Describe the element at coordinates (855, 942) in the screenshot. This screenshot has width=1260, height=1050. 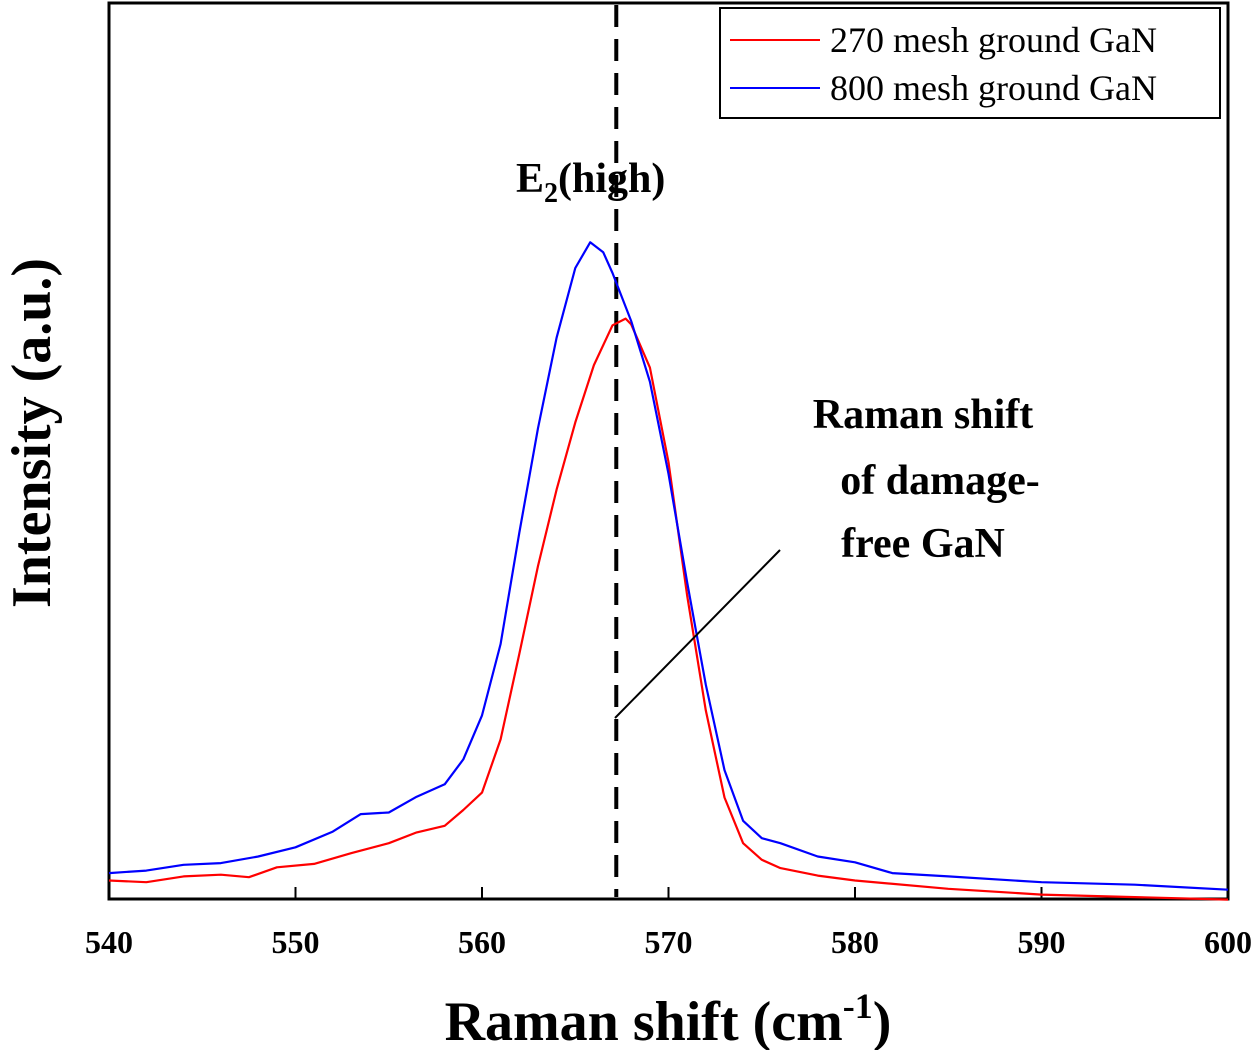
I see `x-tick-label: 580` at that location.